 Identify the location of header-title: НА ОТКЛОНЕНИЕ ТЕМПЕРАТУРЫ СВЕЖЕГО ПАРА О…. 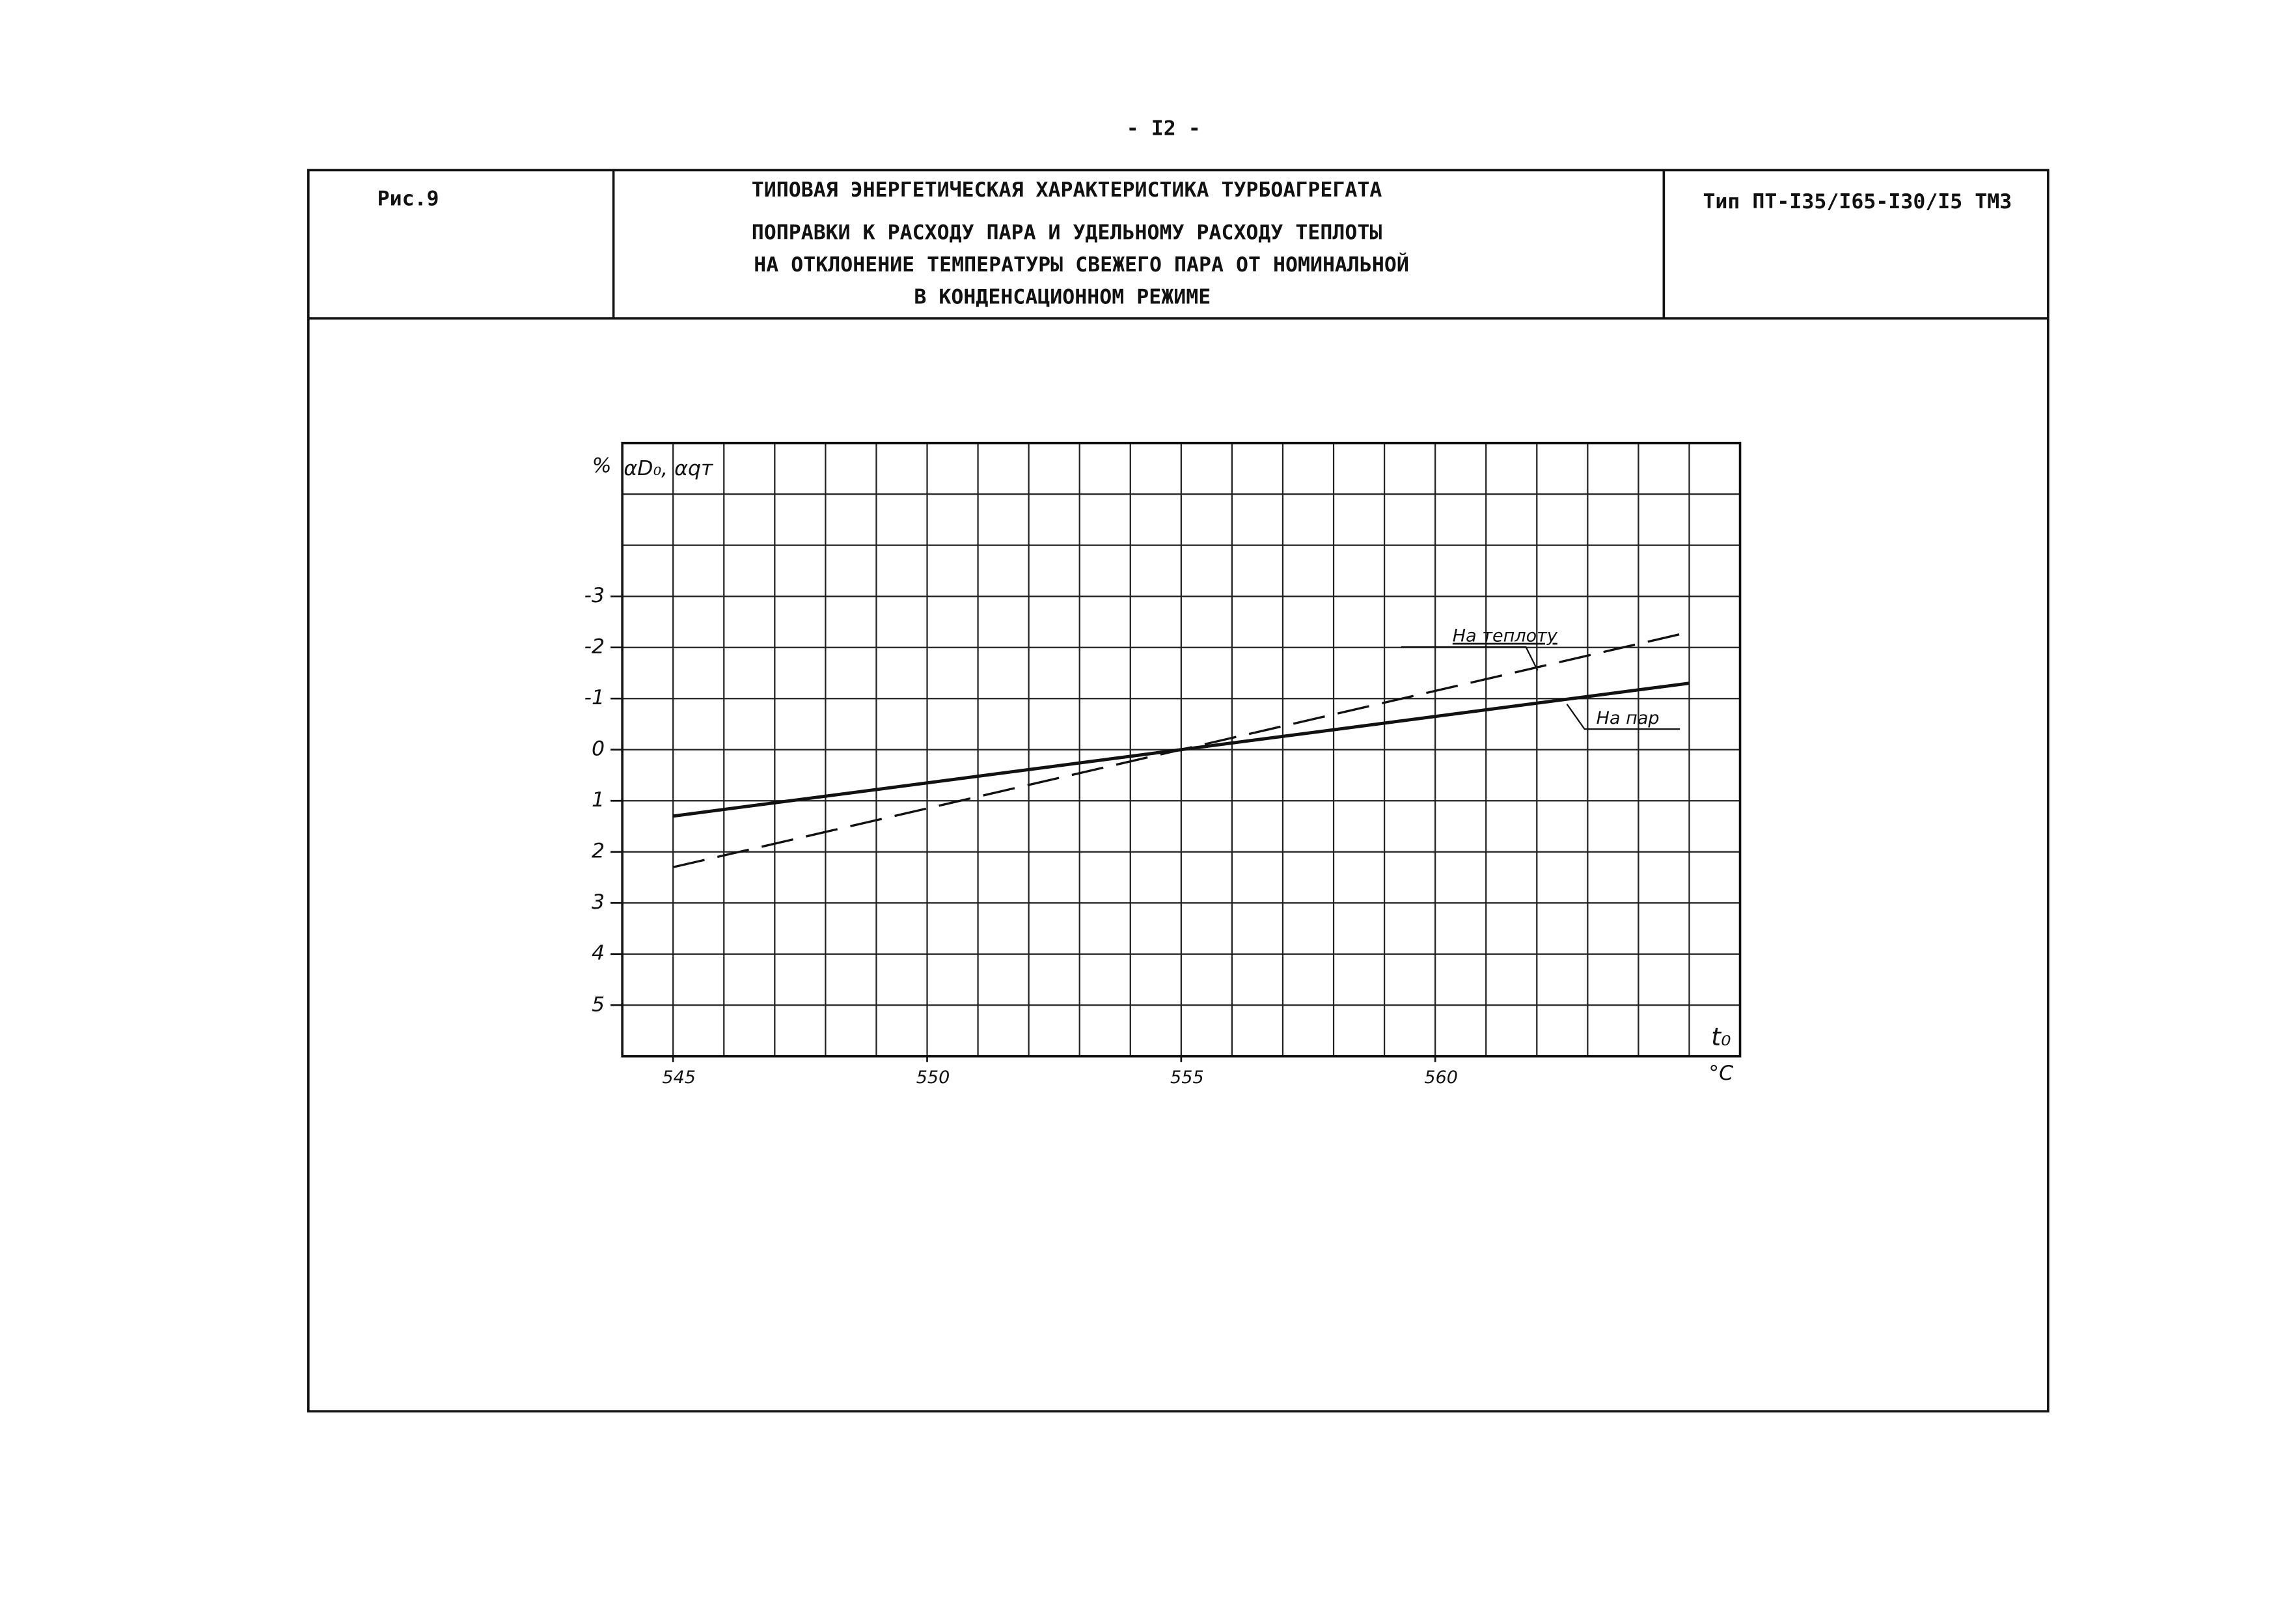
(1081, 264).